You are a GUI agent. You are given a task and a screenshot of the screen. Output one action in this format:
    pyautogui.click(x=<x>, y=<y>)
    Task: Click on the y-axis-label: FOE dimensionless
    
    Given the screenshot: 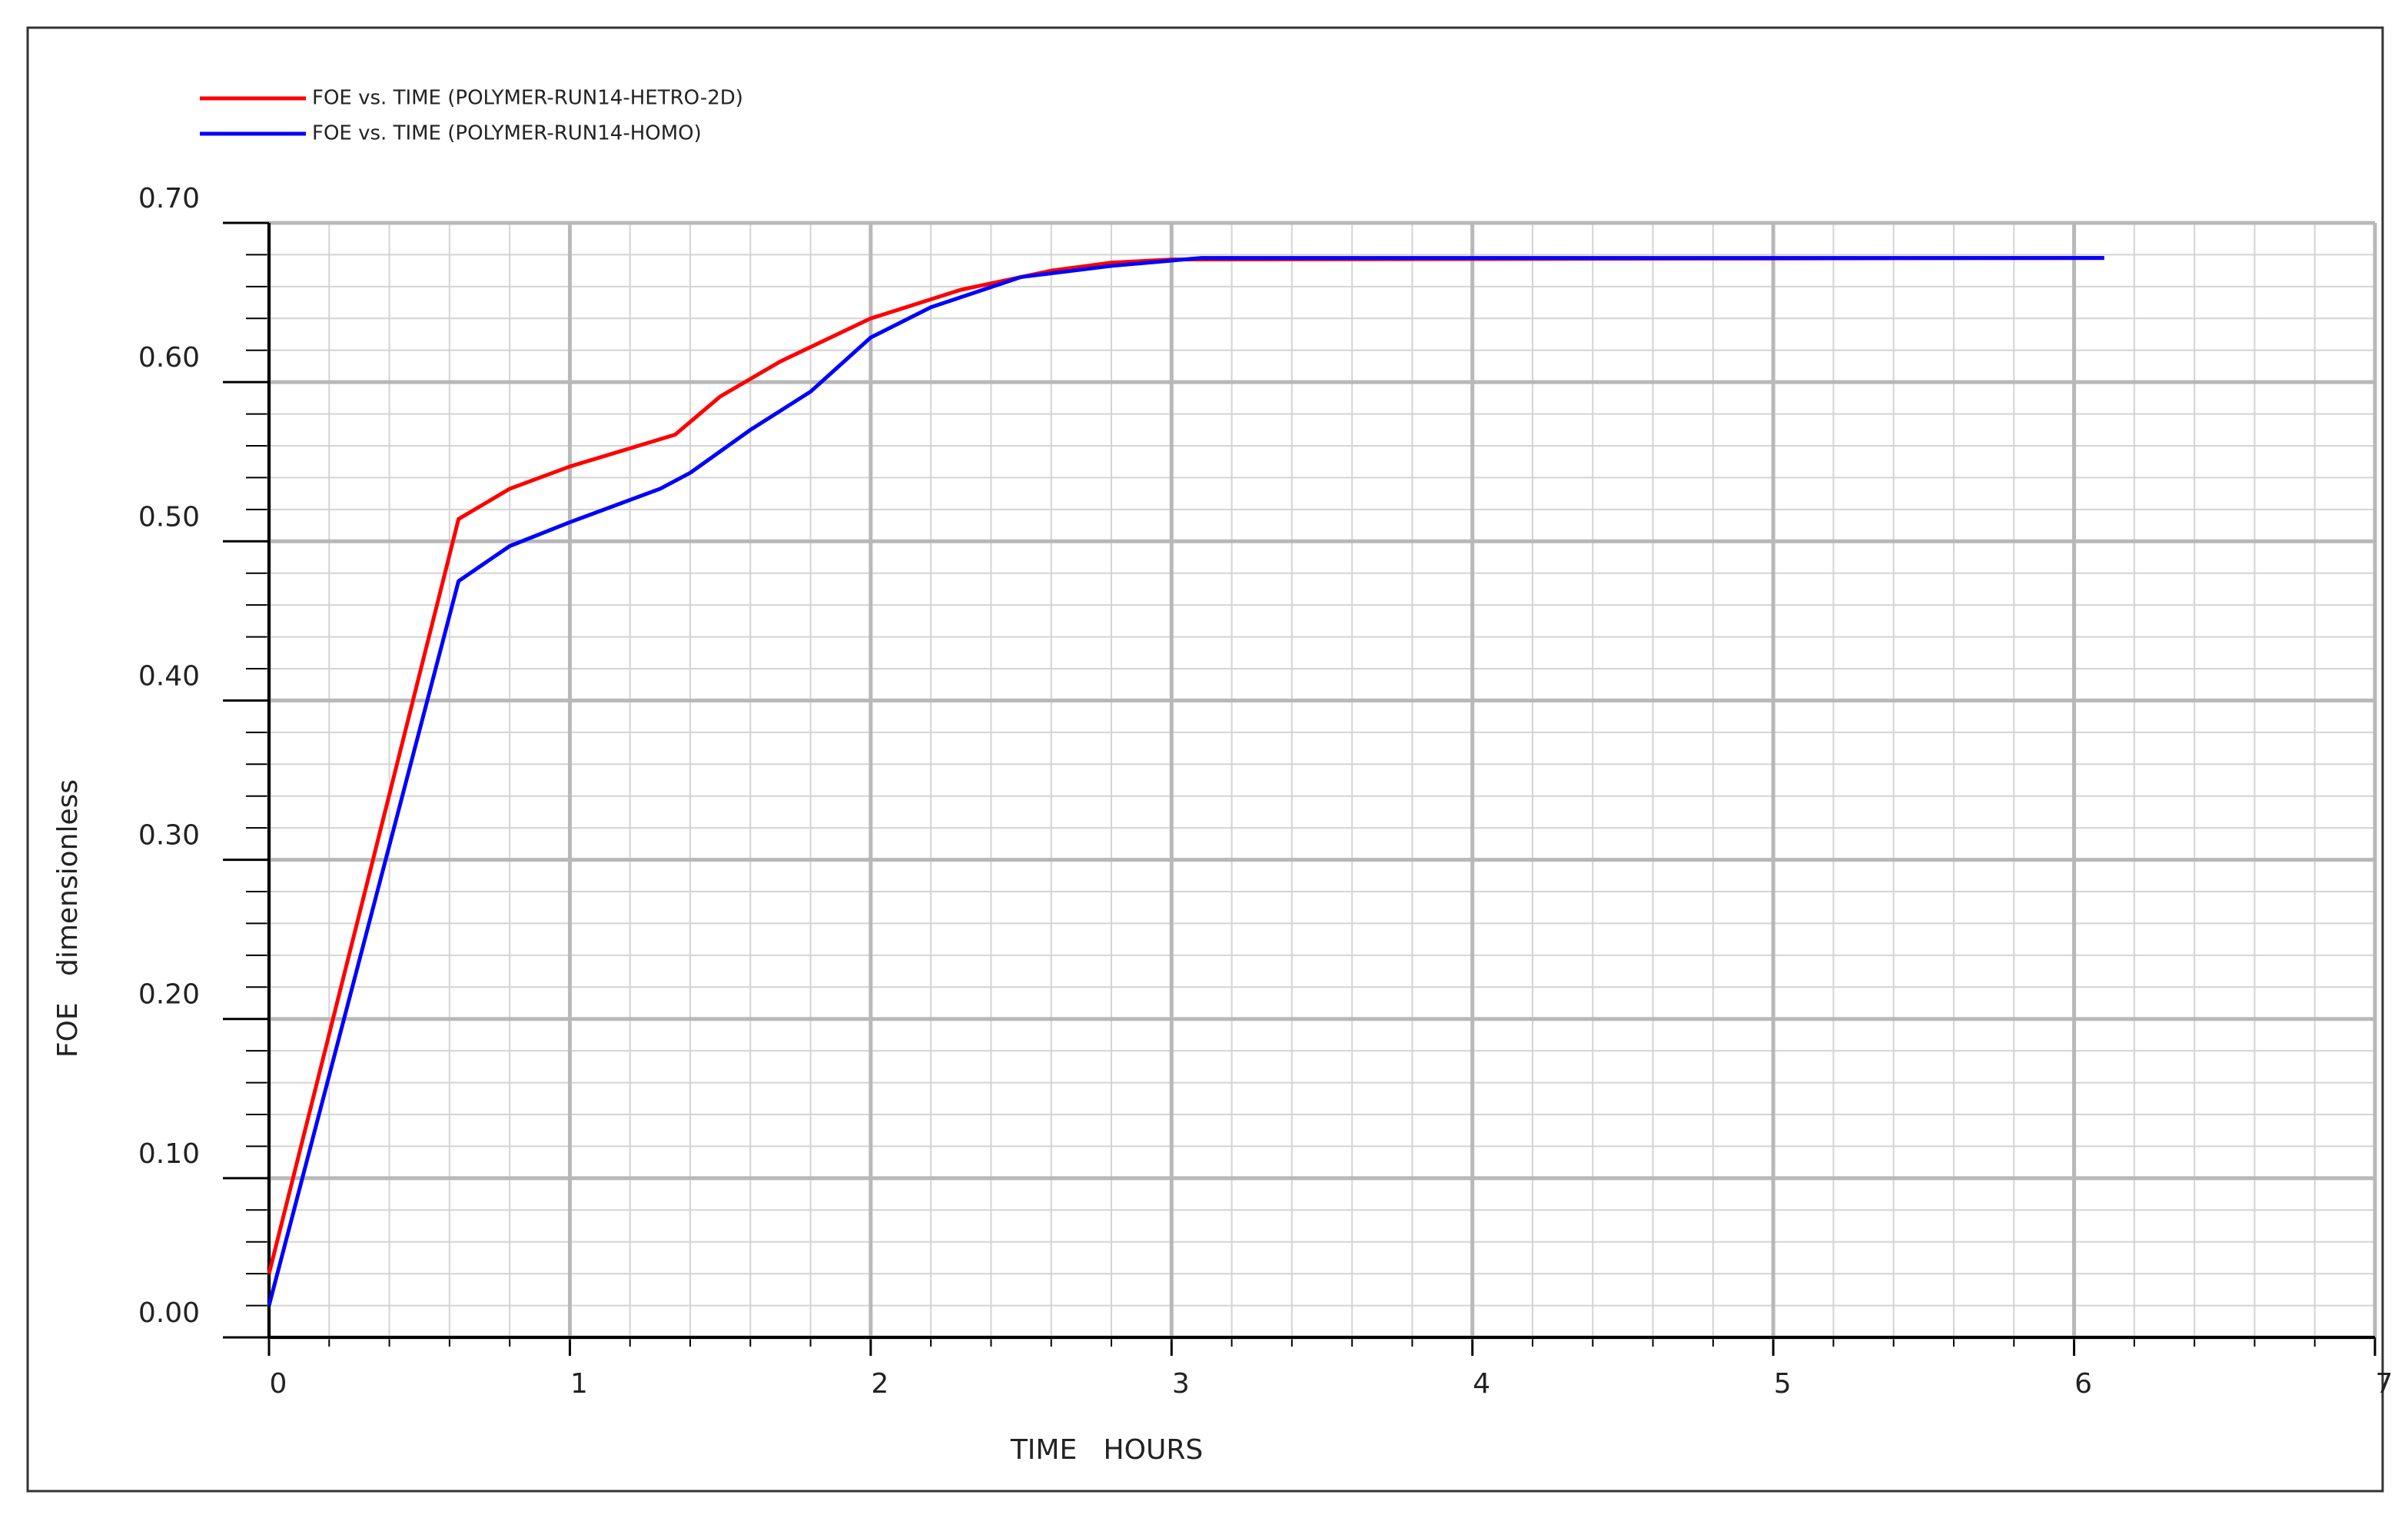 What is the action you would take?
    pyautogui.click(x=68, y=918)
    